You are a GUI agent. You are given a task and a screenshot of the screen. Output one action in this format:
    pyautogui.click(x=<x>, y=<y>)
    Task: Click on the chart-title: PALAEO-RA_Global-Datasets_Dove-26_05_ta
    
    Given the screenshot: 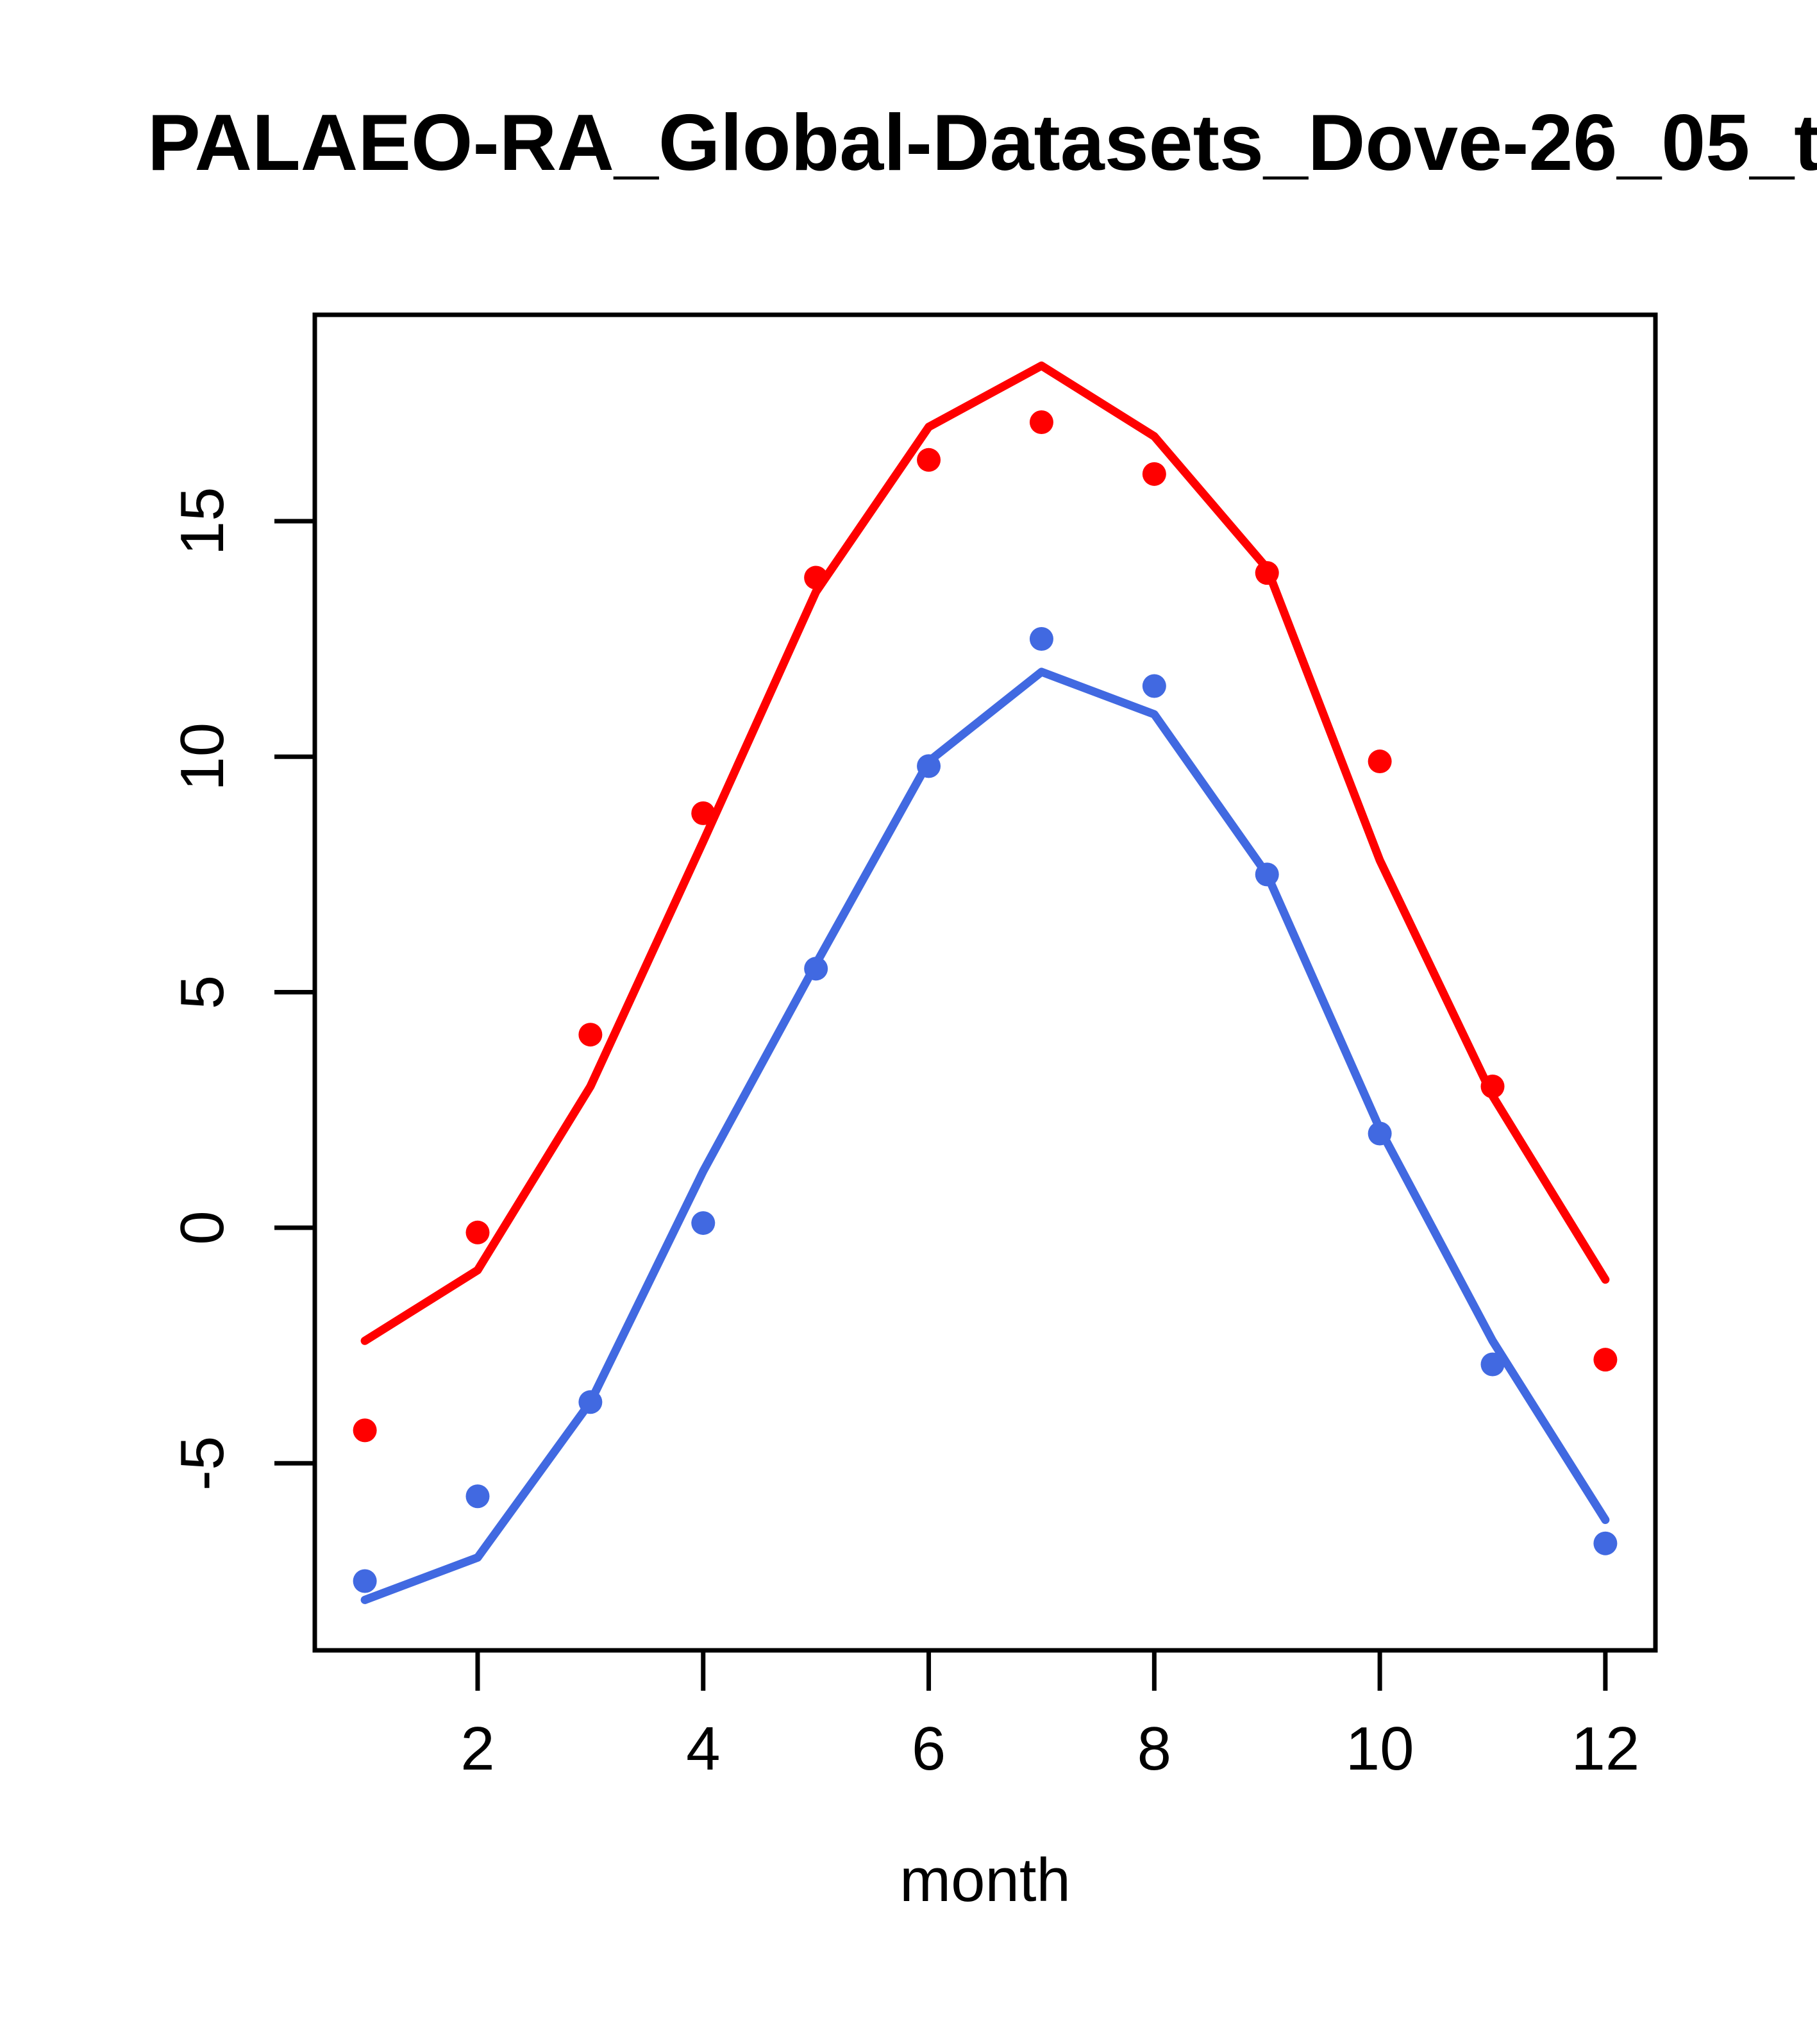 What is the action you would take?
    pyautogui.click(x=982, y=143)
    